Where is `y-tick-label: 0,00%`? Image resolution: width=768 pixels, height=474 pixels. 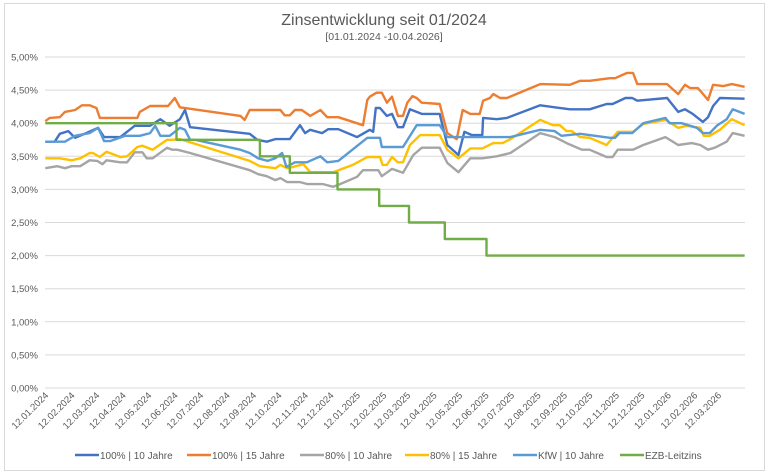 y-tick-label: 0,00% is located at coordinates (24, 389).